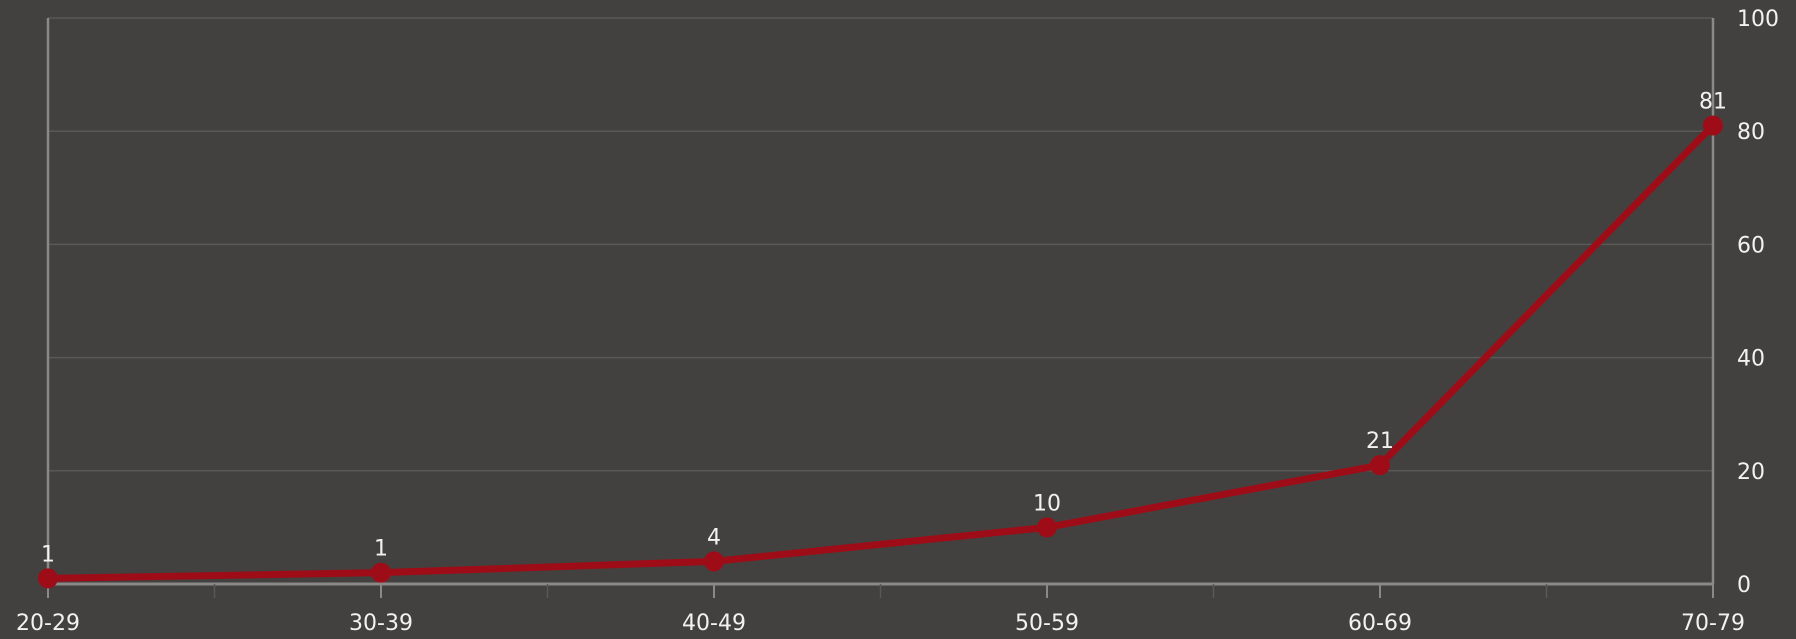 The image size is (1796, 639). Describe the element at coordinates (1744, 585) in the screenshot. I see `y-tick-label: 0` at that location.